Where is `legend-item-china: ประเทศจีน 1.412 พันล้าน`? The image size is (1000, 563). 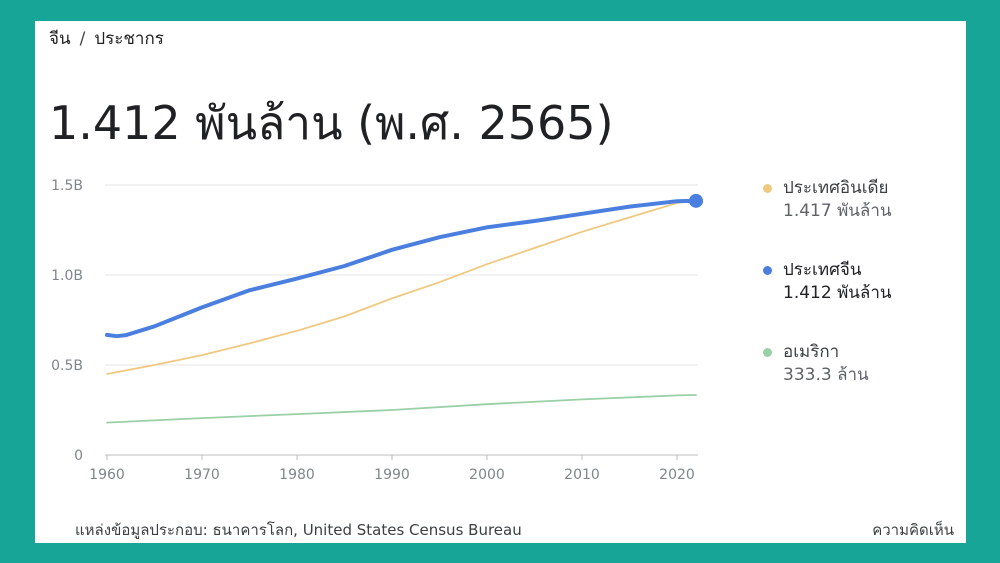 legend-item-china: ประเทศจีน 1.412 พันล้าน is located at coordinates (863, 282).